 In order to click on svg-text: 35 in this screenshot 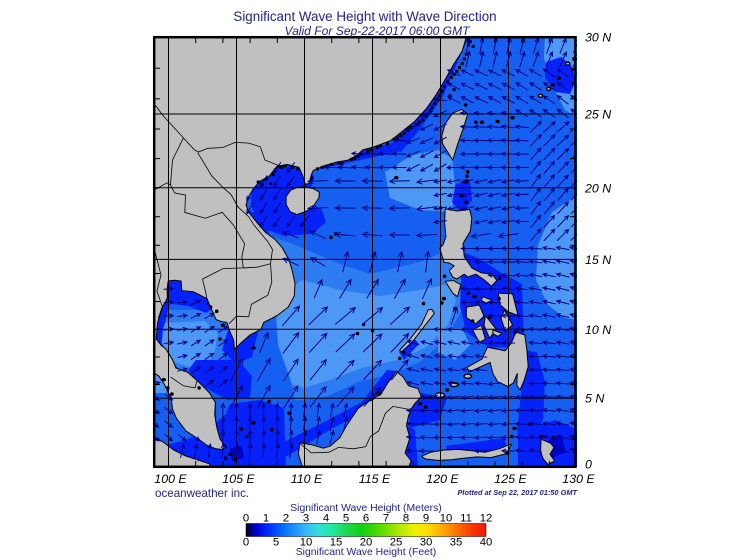, I will do `click(456, 543)`.